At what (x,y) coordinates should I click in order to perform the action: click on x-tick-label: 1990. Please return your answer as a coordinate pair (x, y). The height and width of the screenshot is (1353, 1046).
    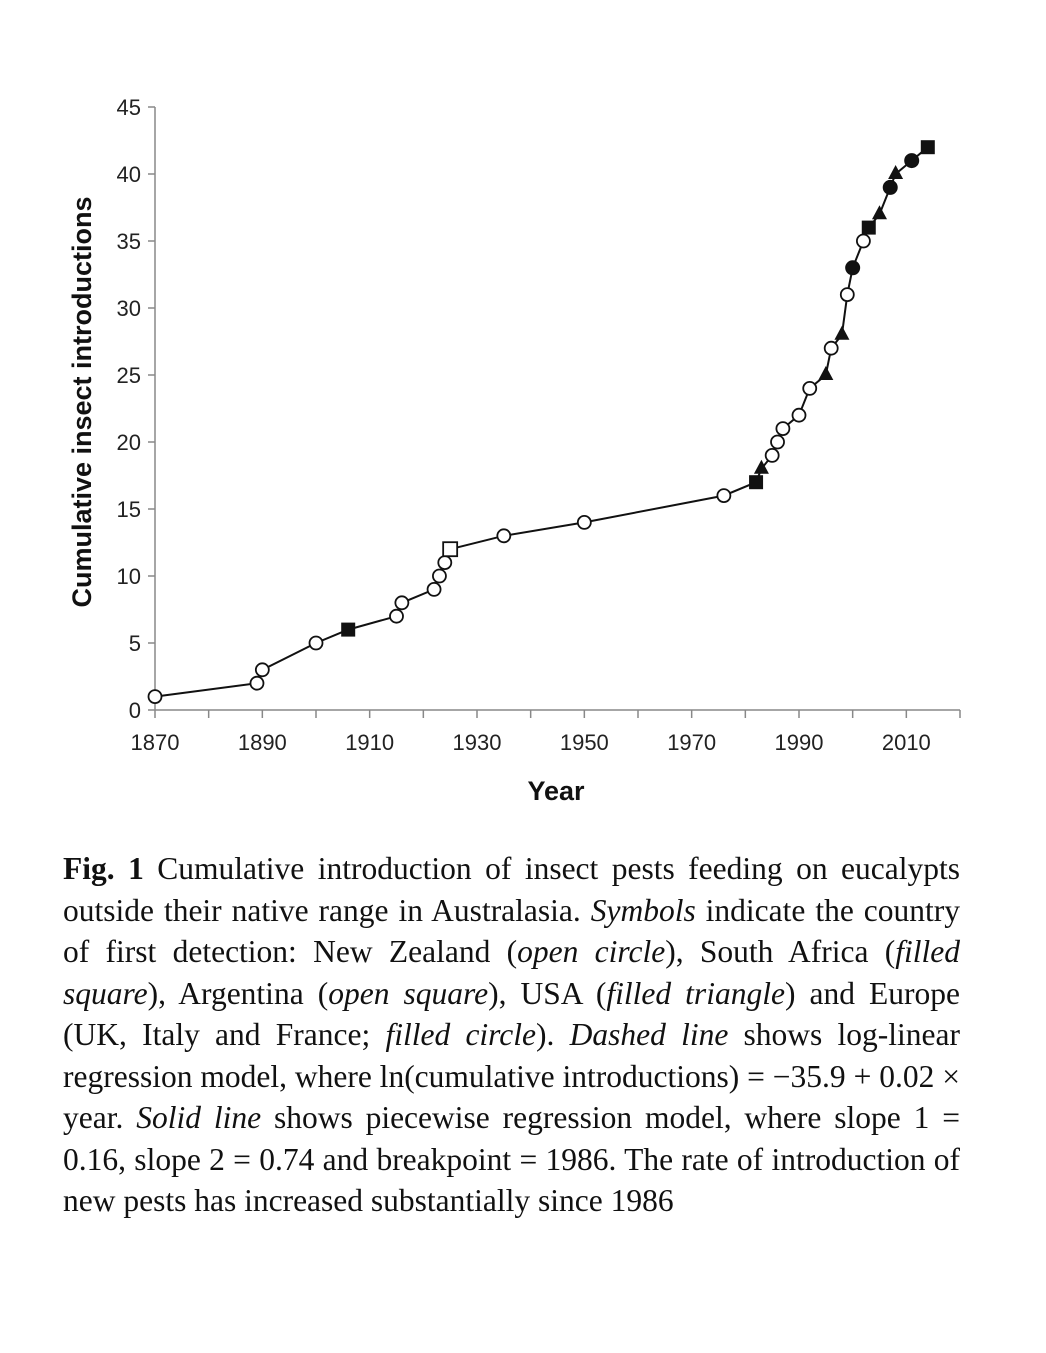
    Looking at the image, I should click on (799, 742).